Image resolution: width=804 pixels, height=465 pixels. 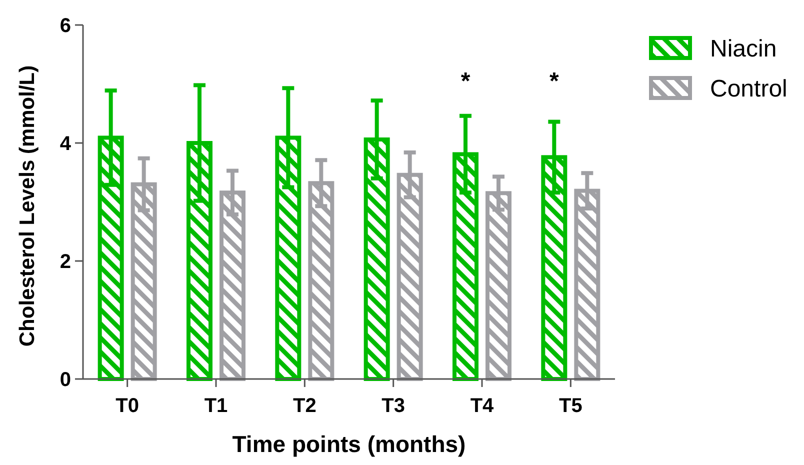 What do you see at coordinates (482, 406) in the screenshot?
I see `x-tick-label: T4` at bounding box center [482, 406].